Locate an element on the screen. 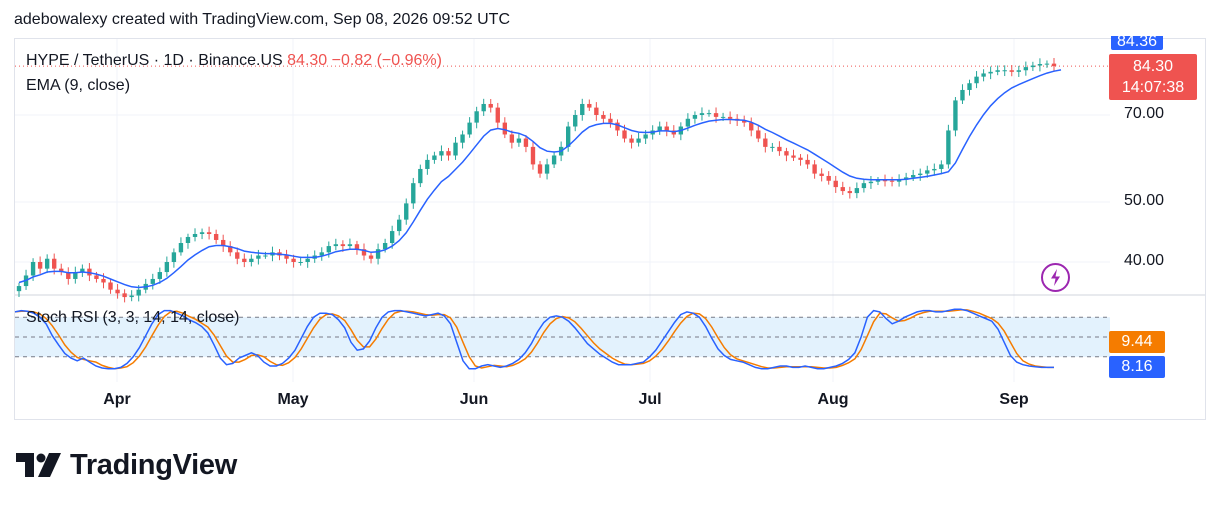 This screenshot has height=507, width=1220. time-tick-label: Apr is located at coordinates (117, 399).